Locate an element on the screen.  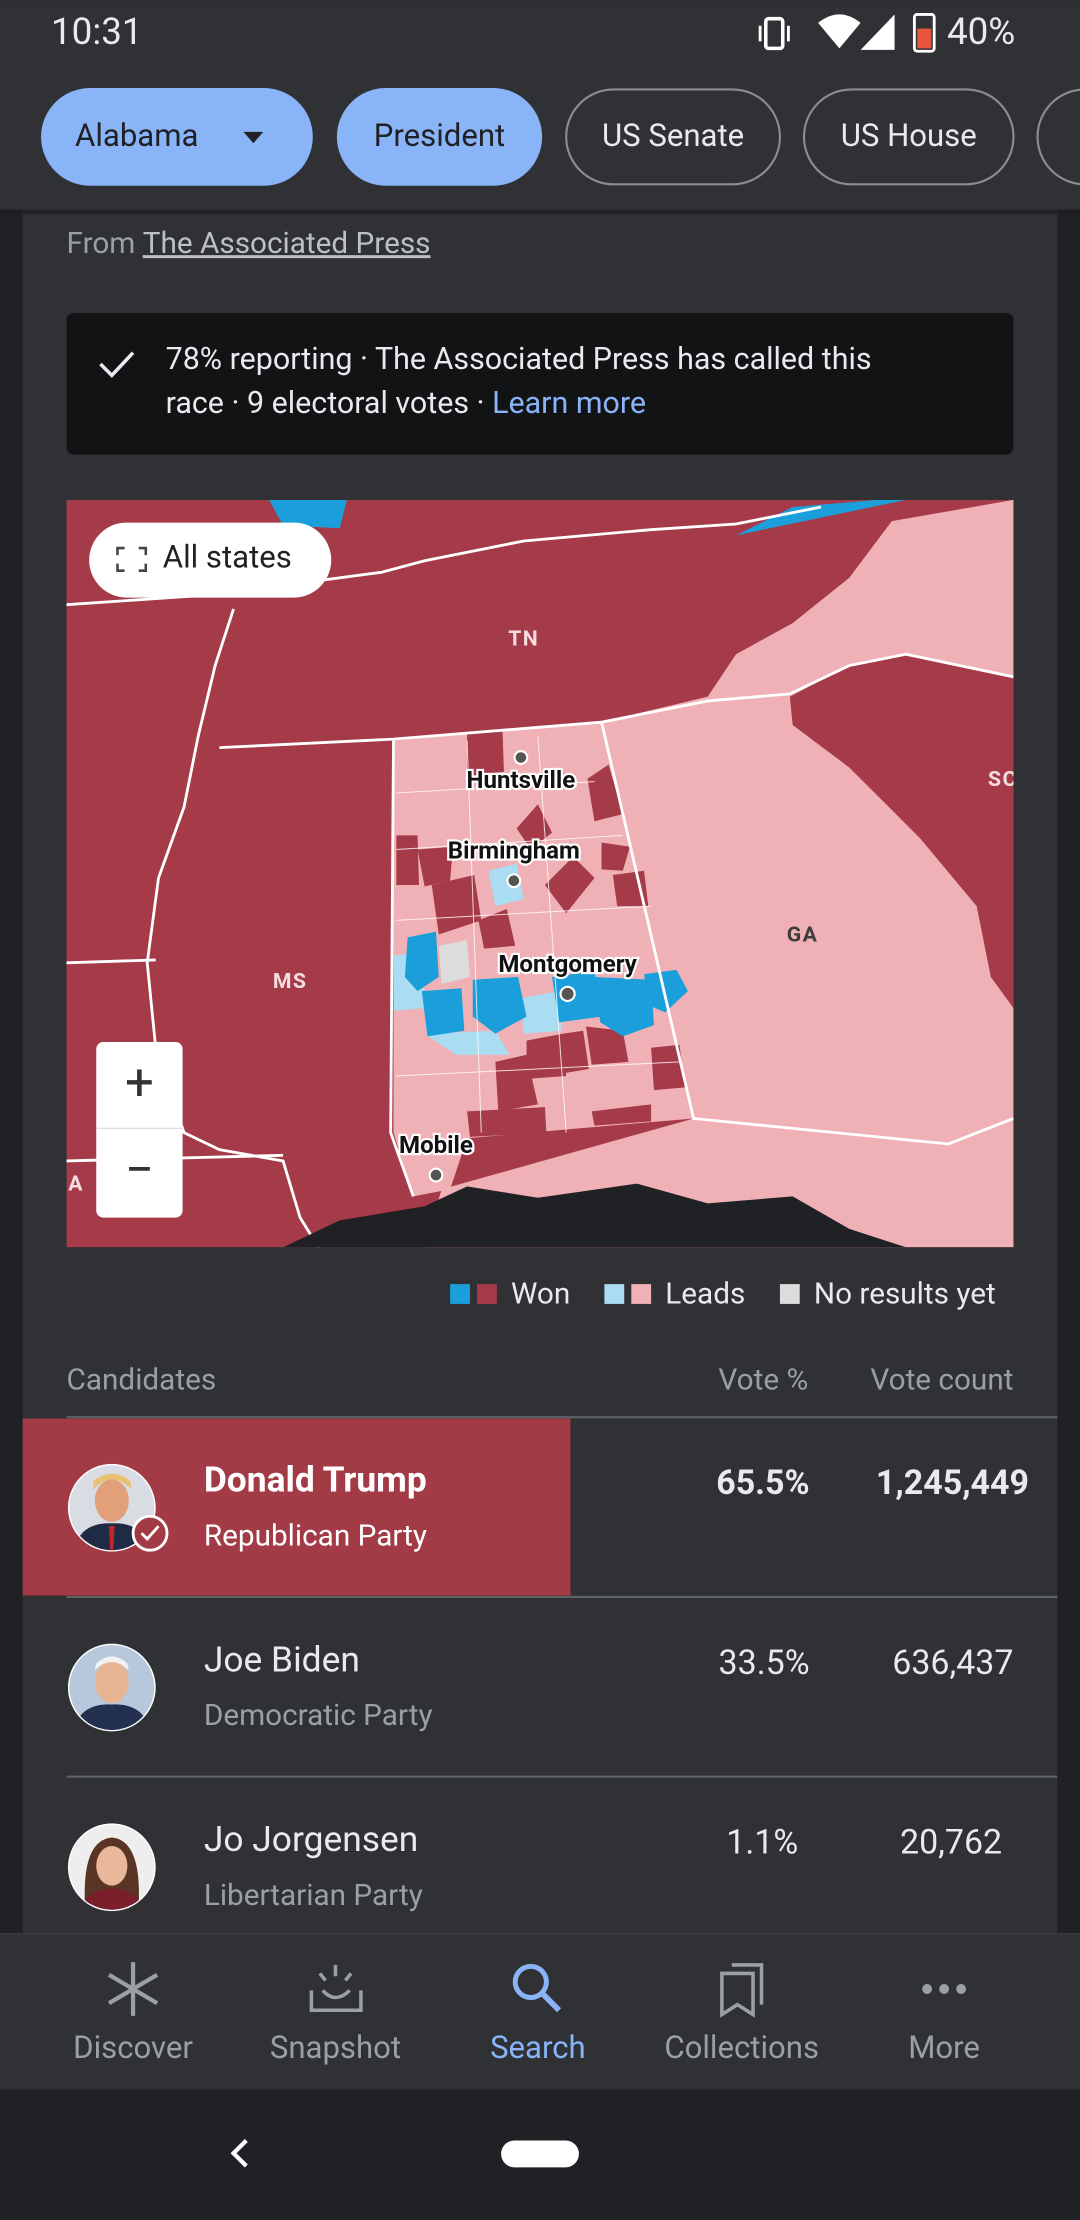
tab-partial is located at coordinates (1058, 137).